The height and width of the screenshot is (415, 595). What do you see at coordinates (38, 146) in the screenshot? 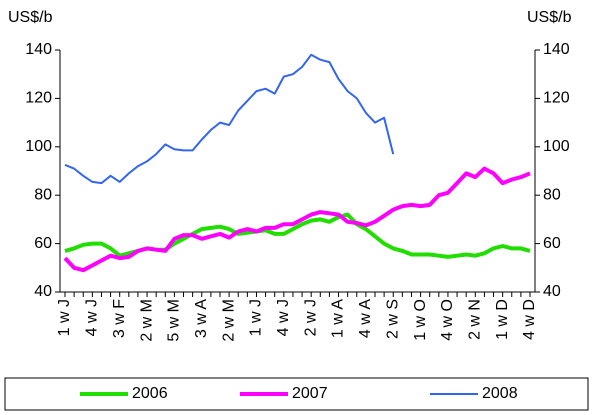
I see `y-tick-label: 100` at bounding box center [38, 146].